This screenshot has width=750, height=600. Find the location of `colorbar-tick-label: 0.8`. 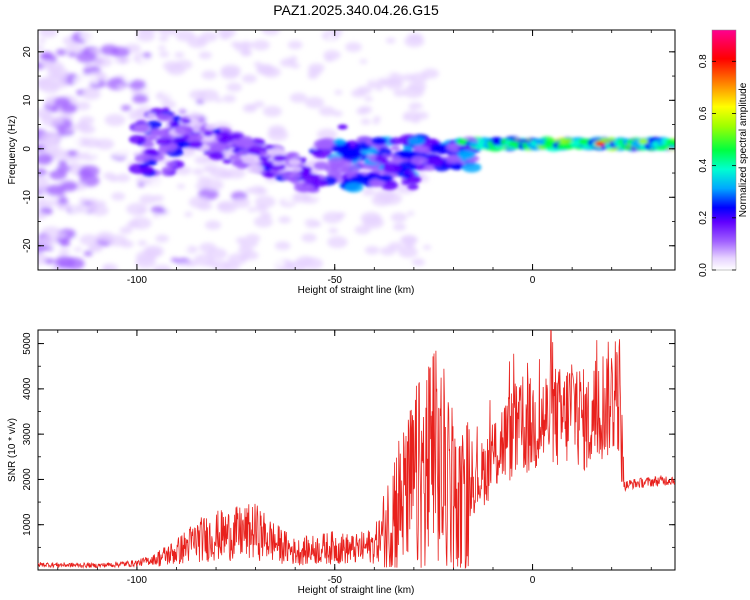

colorbar-tick-label: 0.8 is located at coordinates (703, 61).